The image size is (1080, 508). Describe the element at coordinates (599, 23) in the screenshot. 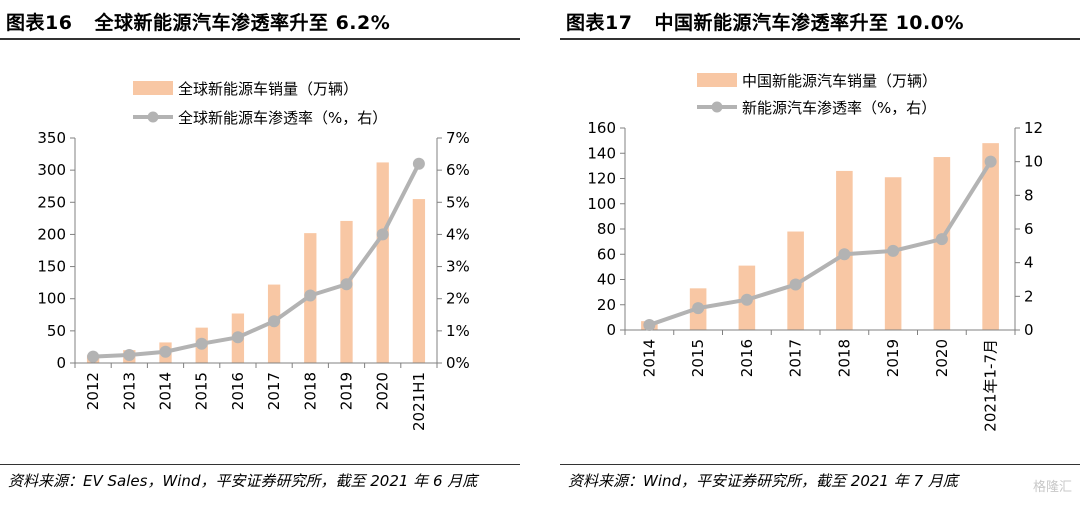

I see `figure-number: 图表17` at that location.